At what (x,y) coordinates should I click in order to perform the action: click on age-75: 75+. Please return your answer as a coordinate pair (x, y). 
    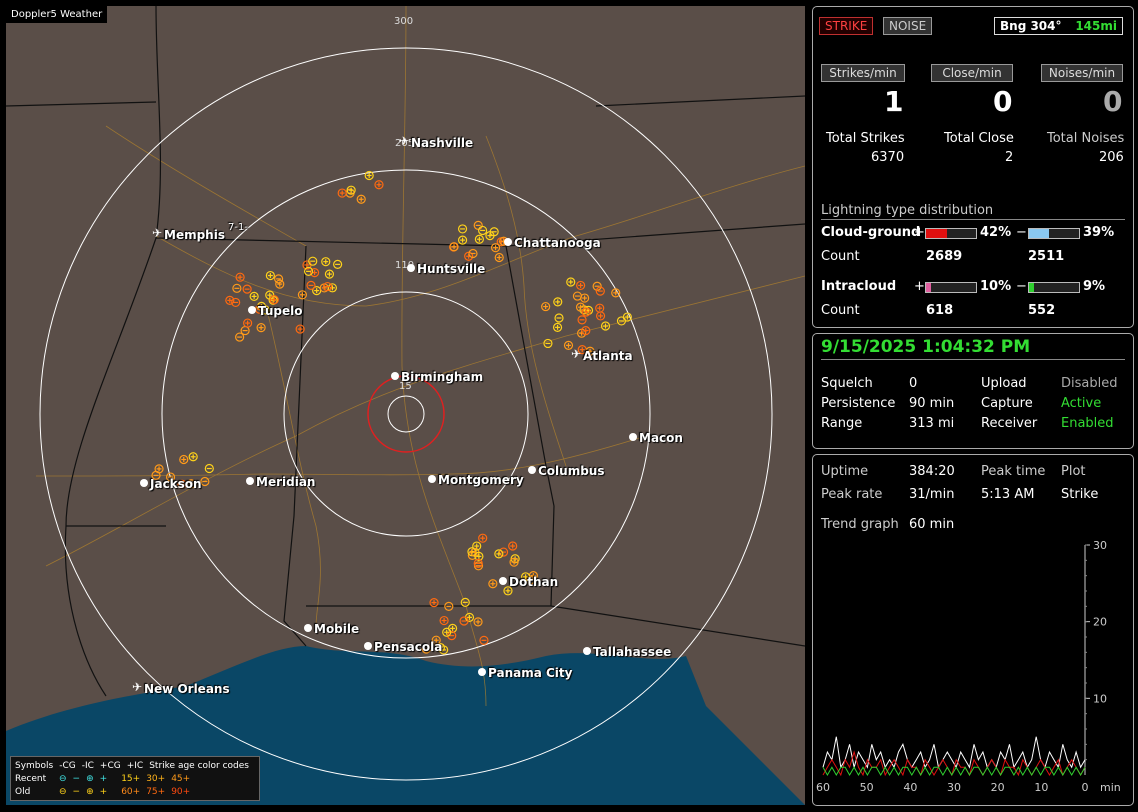
    Looking at the image, I should click on (156, 791).